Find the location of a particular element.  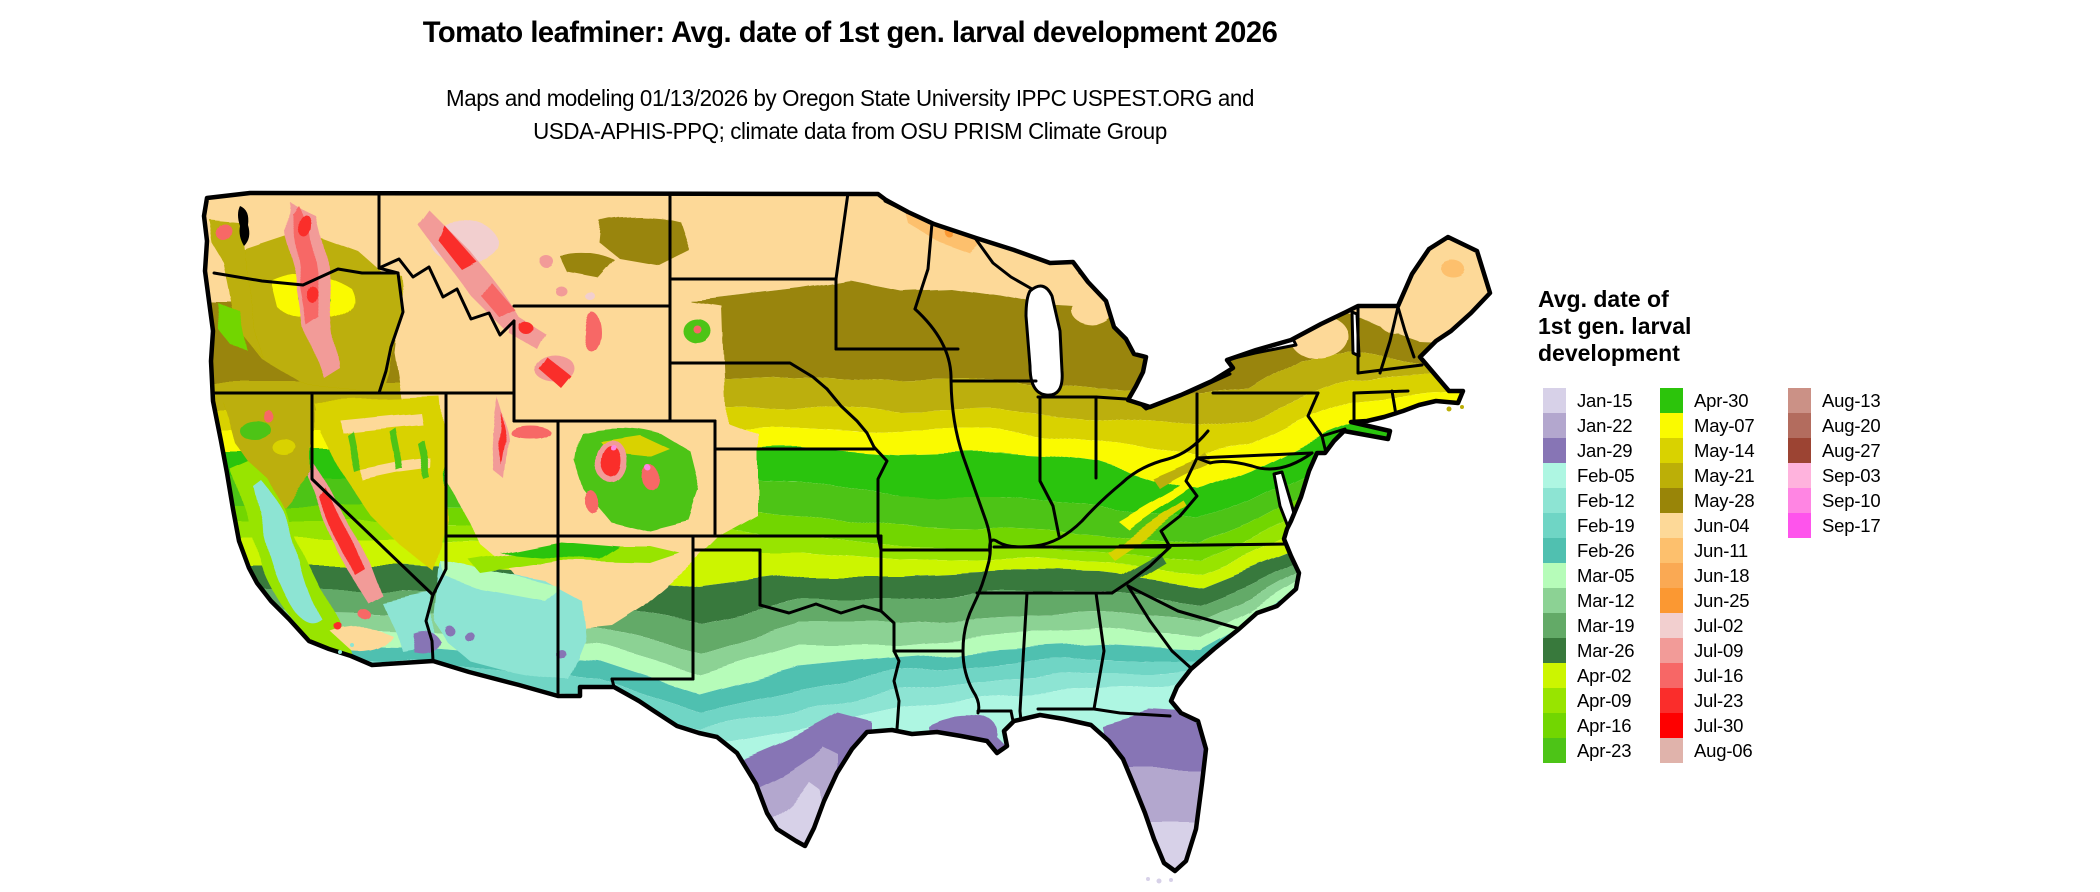

legend-row: Apr-16 is located at coordinates (1588, 725).